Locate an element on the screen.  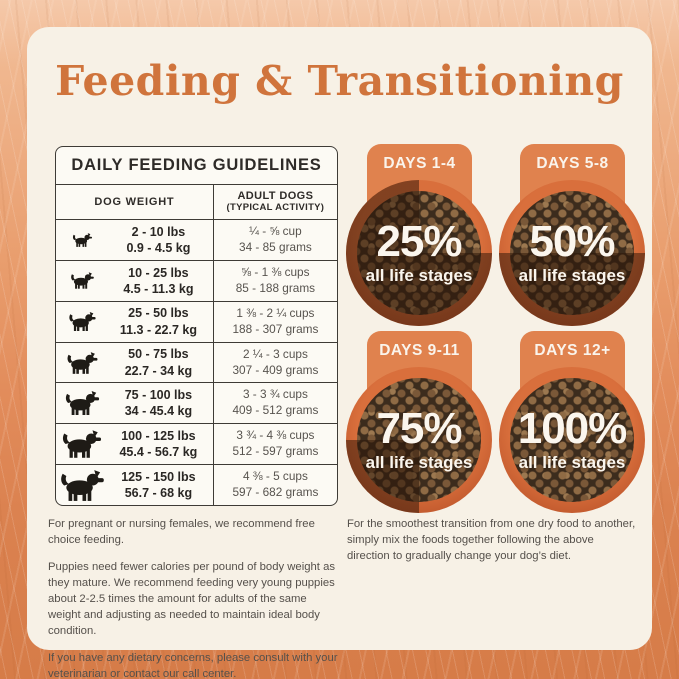
table-header-row: DOG WEIGHT ADULT DOGS (TYPICAL ACTIVITY) is located at coordinates (196, 202).